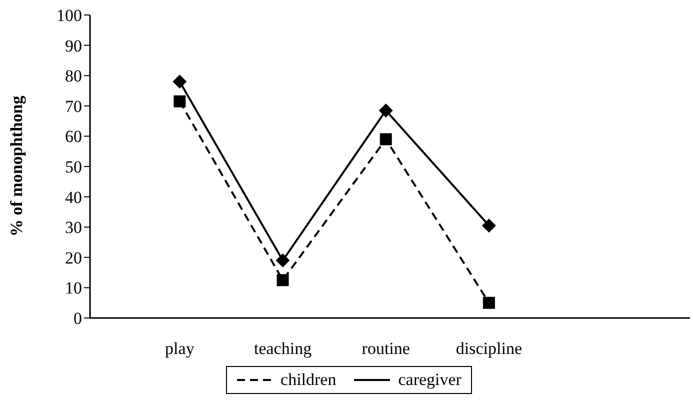 This screenshot has width=693, height=412. I want to click on x-tick-label: teaching, so click(283, 348).